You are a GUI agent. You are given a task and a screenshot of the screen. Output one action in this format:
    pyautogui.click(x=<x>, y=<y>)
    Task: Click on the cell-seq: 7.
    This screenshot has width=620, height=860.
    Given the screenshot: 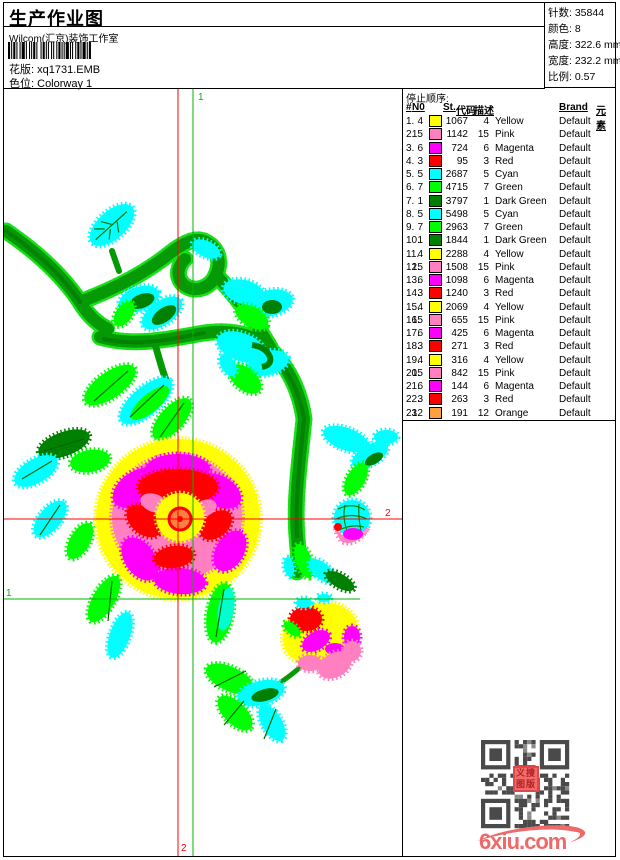 What is the action you would take?
    pyautogui.click(x=410, y=201)
    